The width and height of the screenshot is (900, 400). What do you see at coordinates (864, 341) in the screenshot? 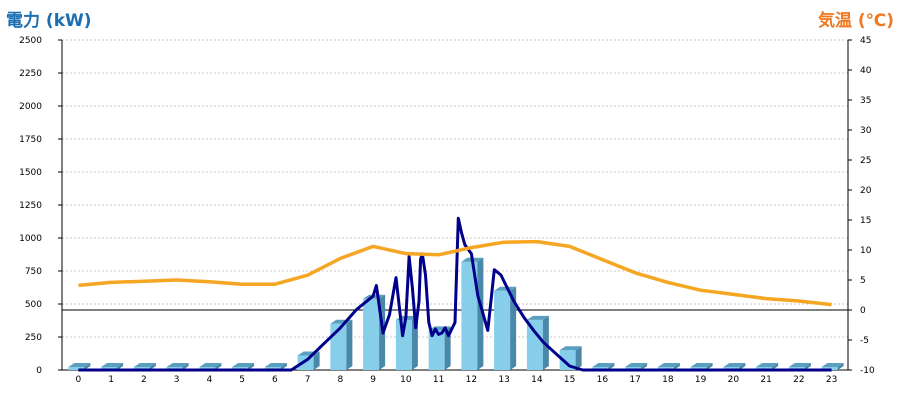
I see `right-tick-label: -5` at bounding box center [864, 341].